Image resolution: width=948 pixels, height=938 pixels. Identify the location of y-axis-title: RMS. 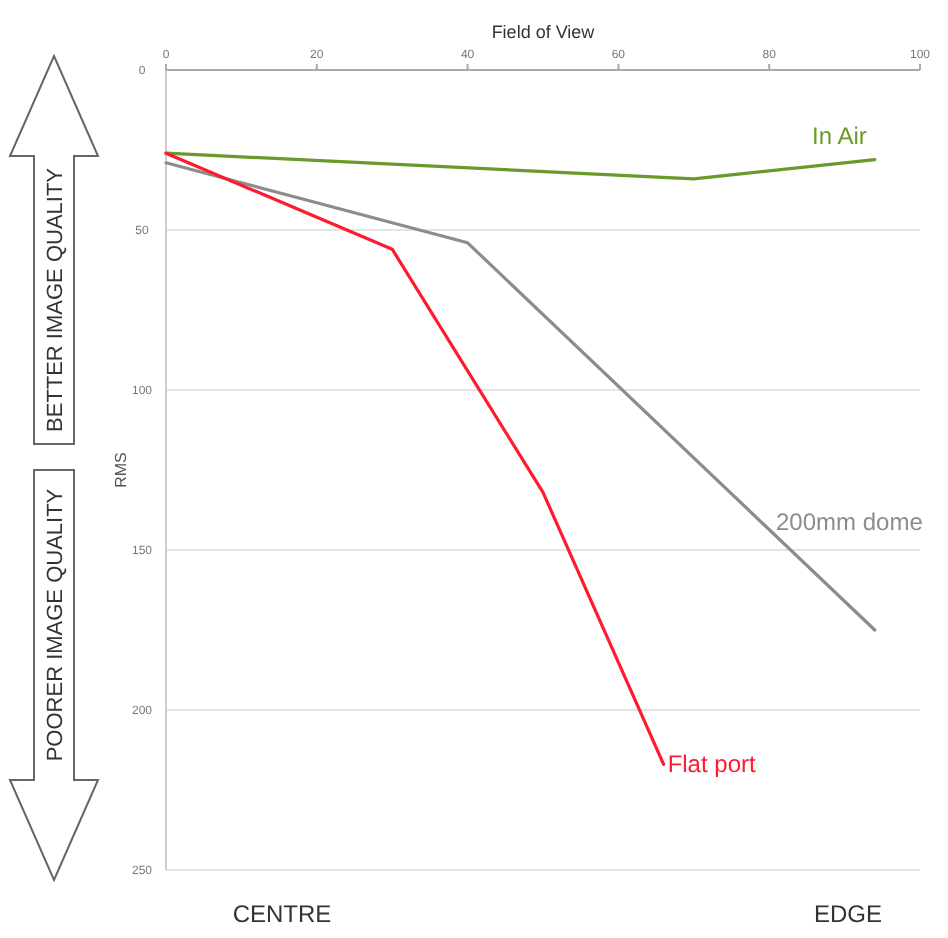
(121, 470).